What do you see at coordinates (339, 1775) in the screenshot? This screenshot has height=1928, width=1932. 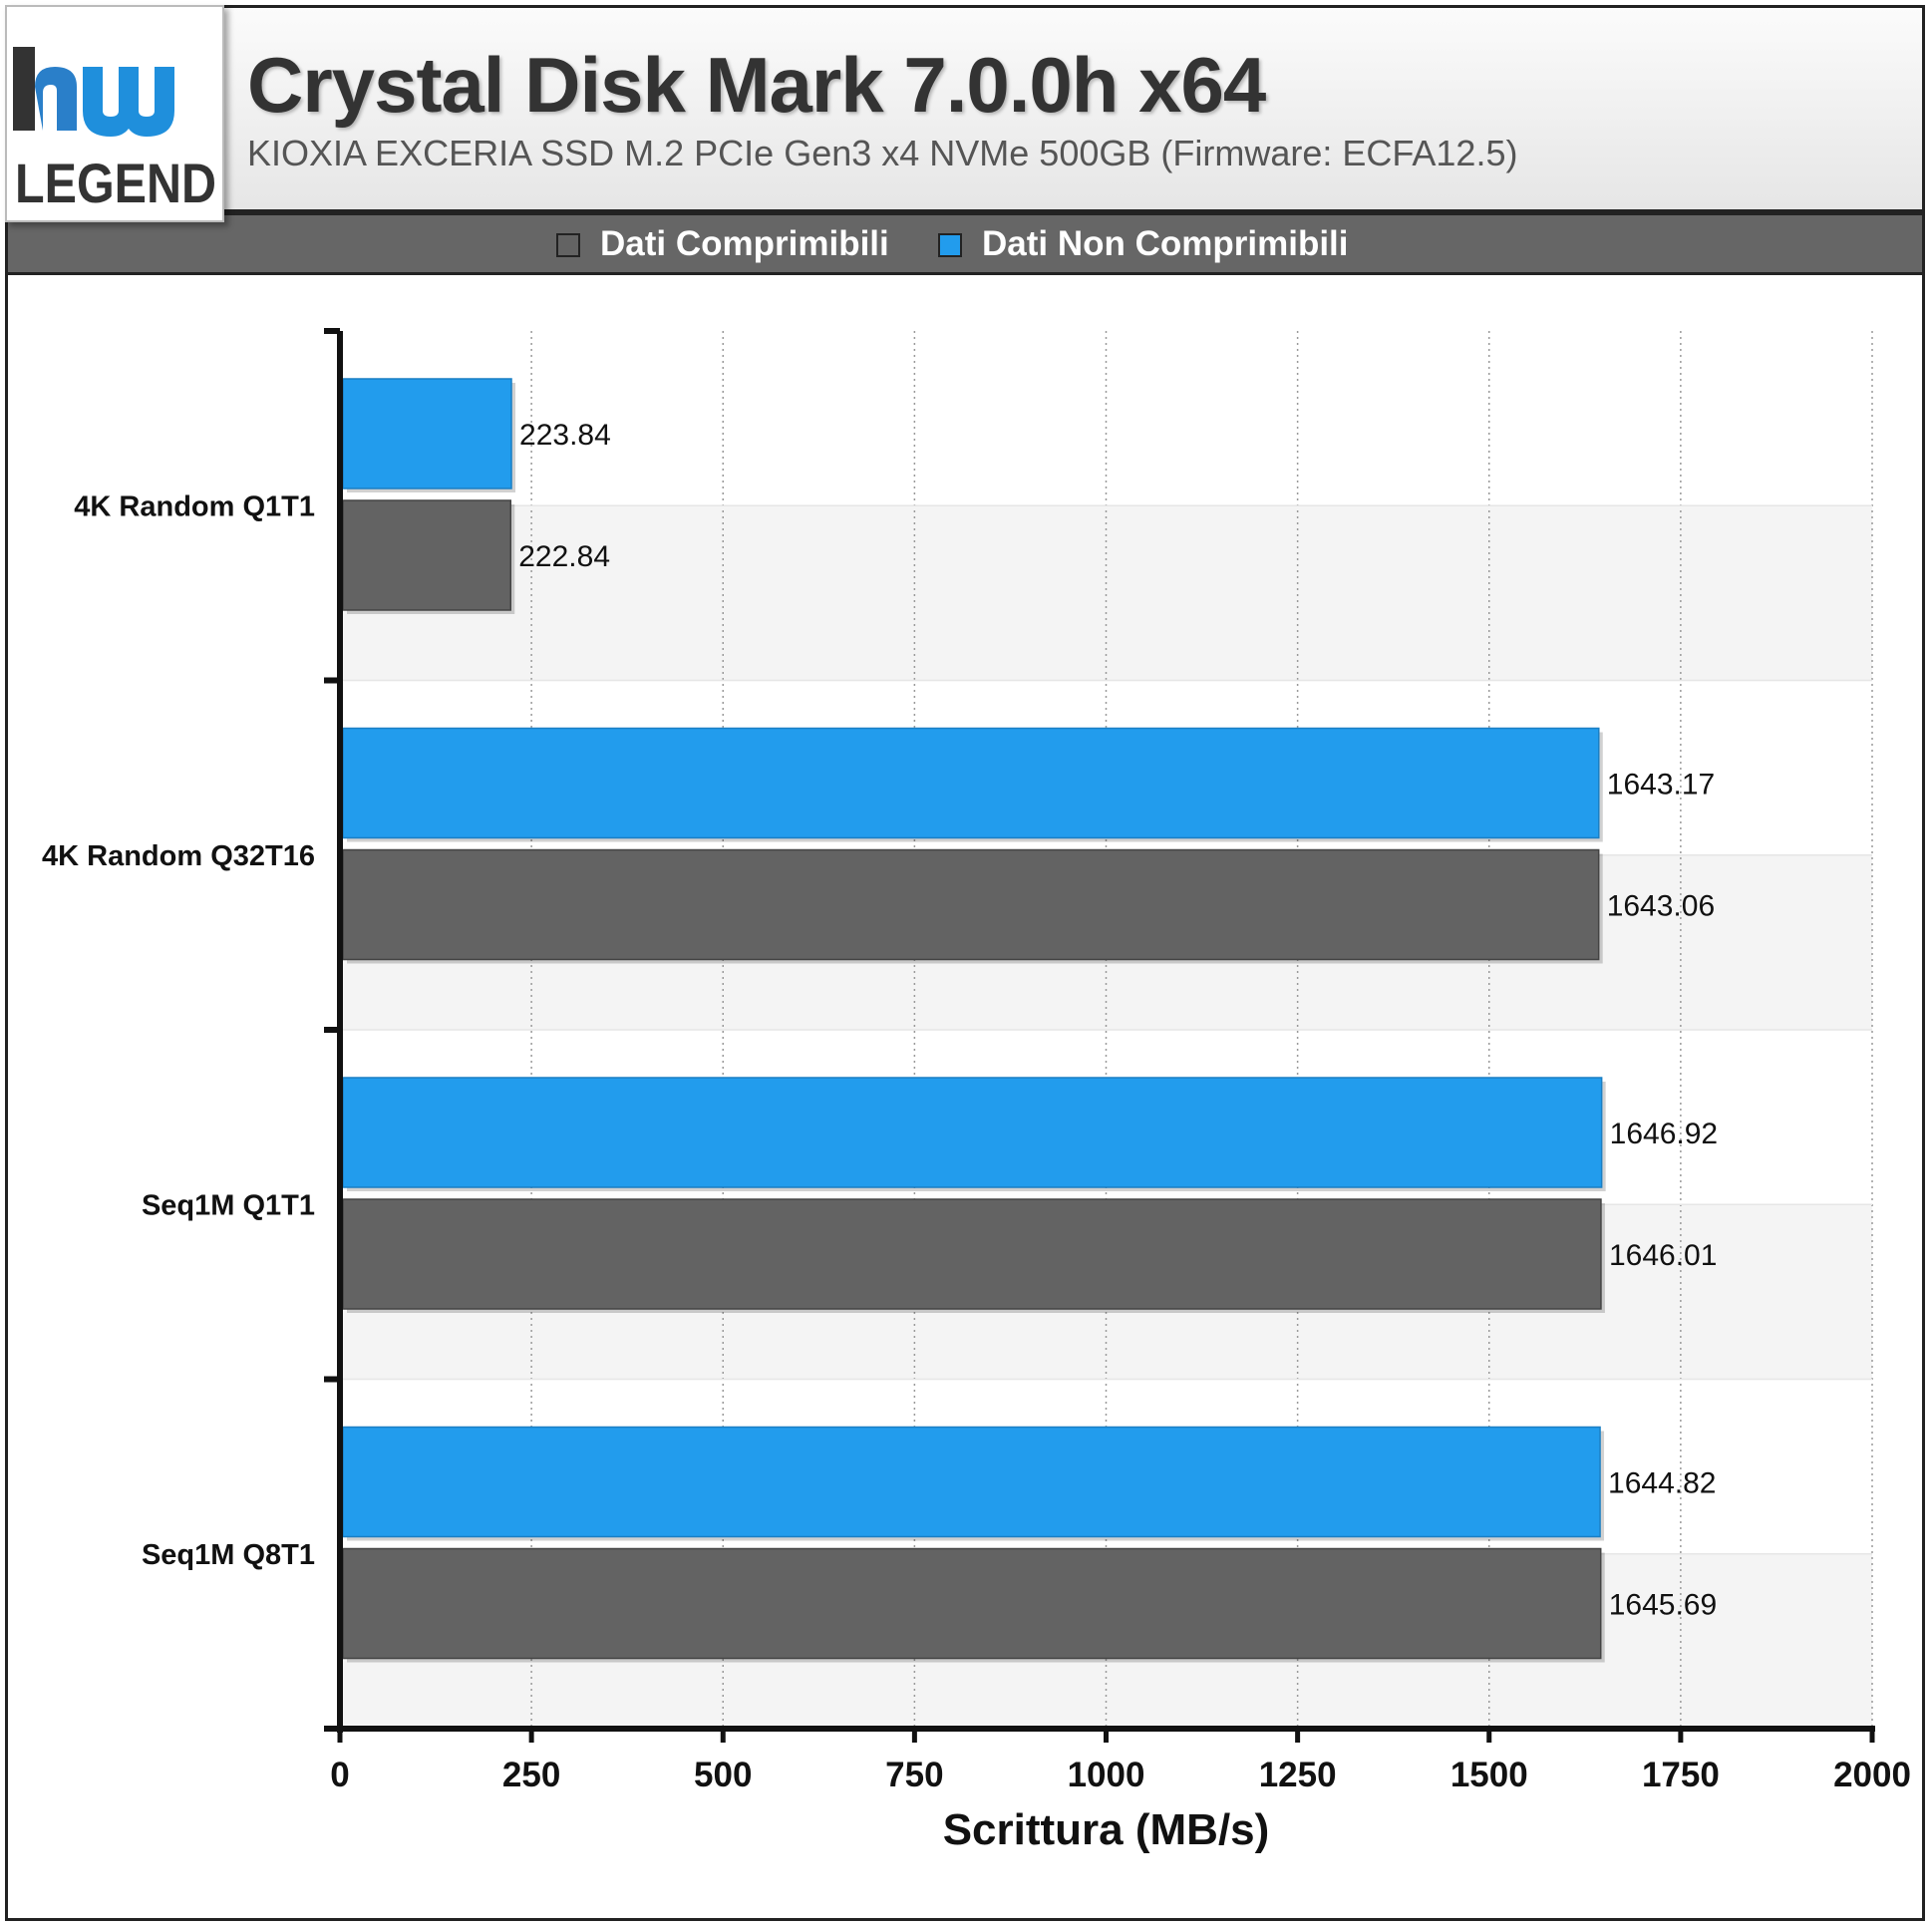 I see `x-tick-label: 0` at bounding box center [339, 1775].